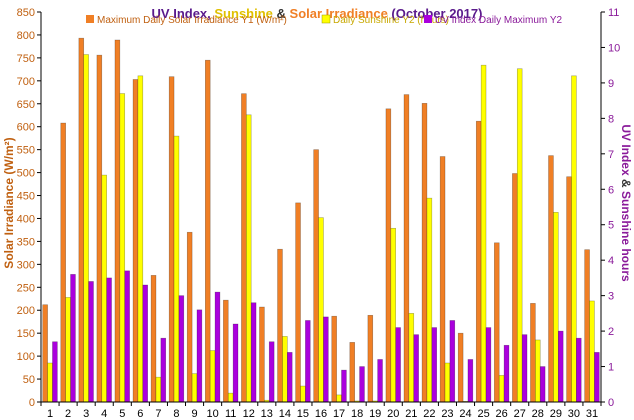  I want to click on x-tick-label: 23, so click(447, 414).